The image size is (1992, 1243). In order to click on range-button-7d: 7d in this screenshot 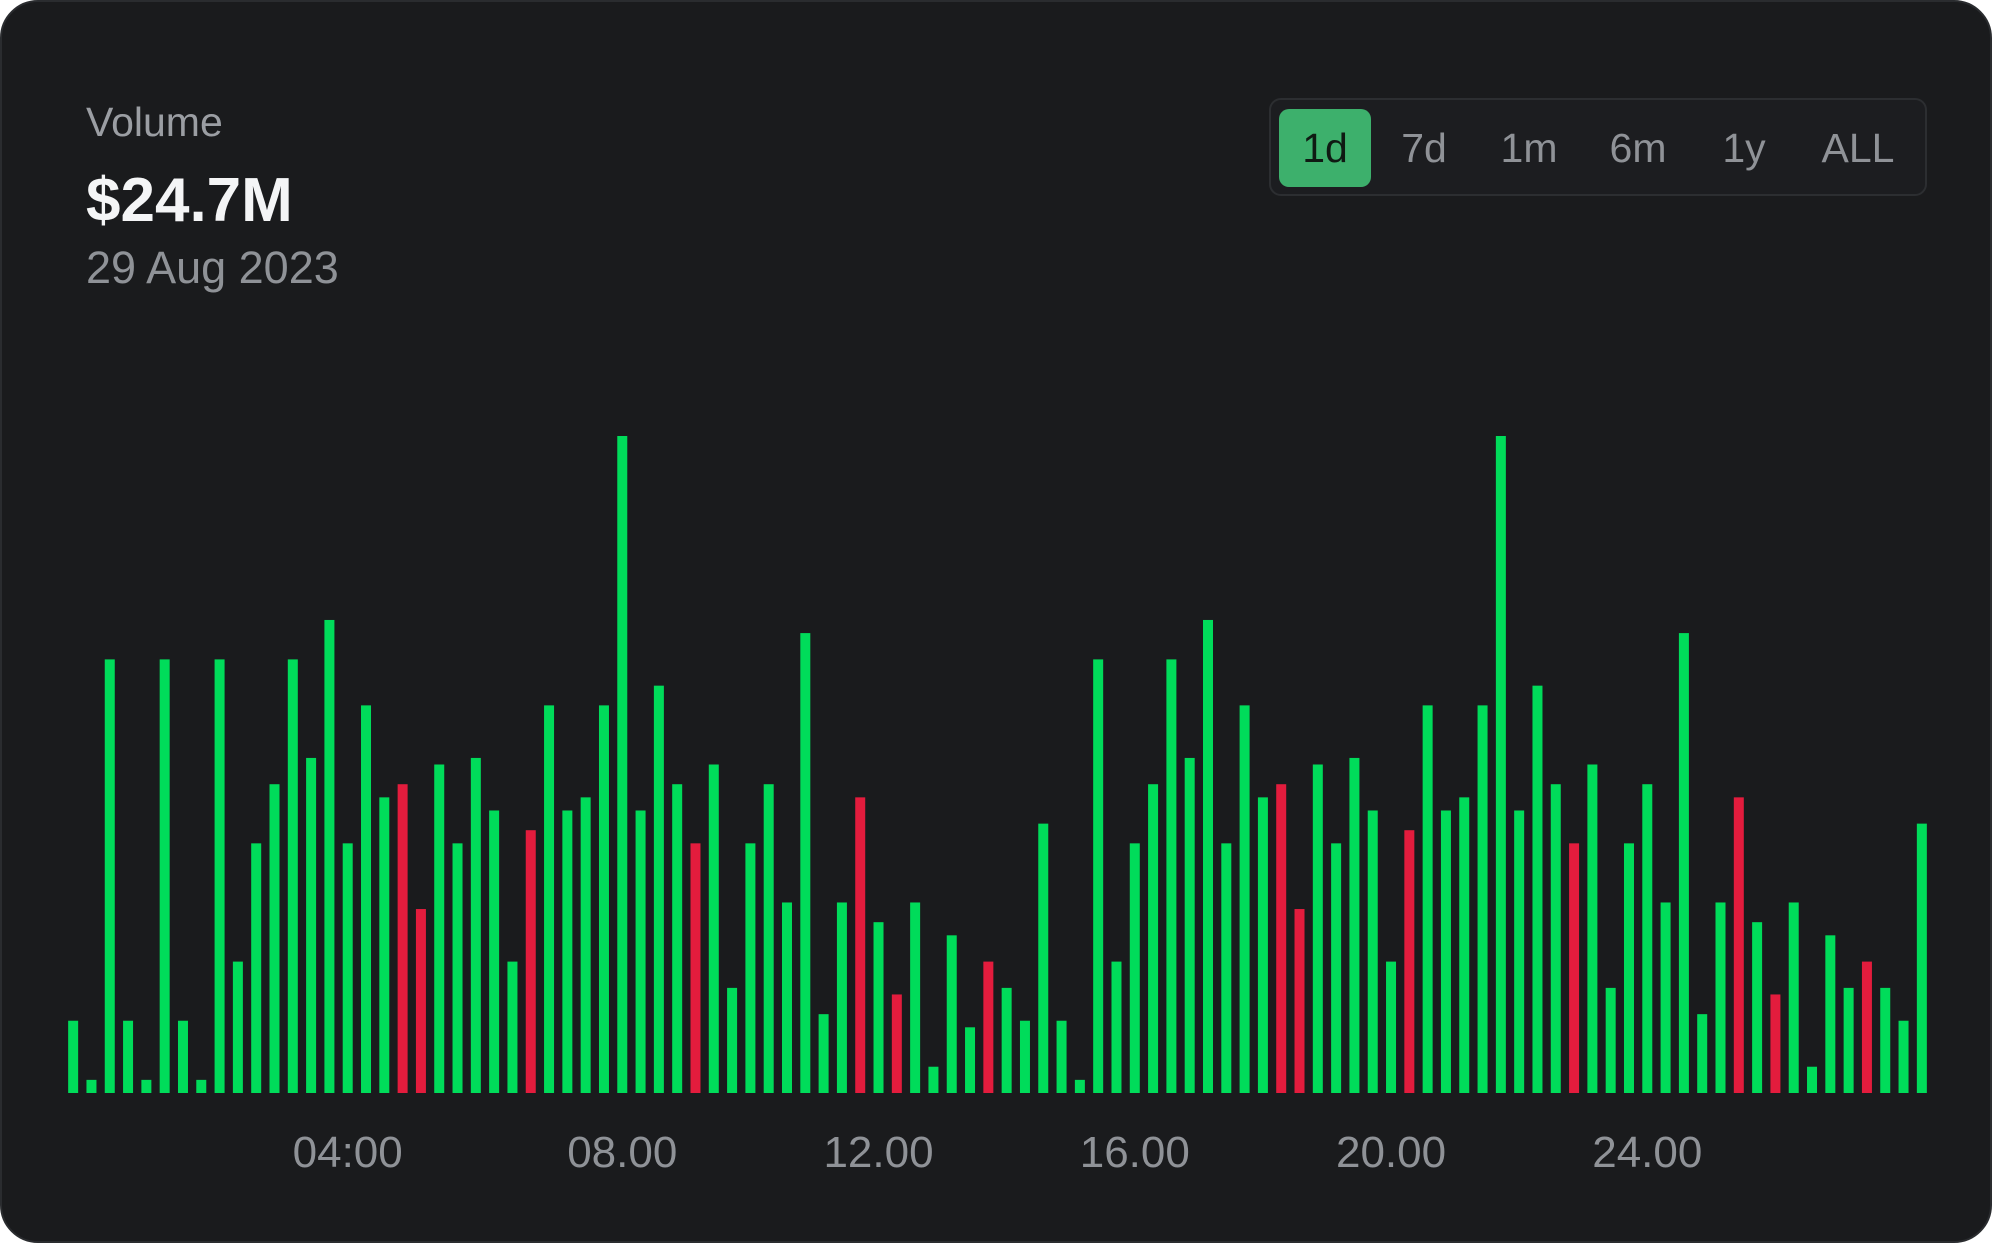, I will do `click(1424, 148)`.